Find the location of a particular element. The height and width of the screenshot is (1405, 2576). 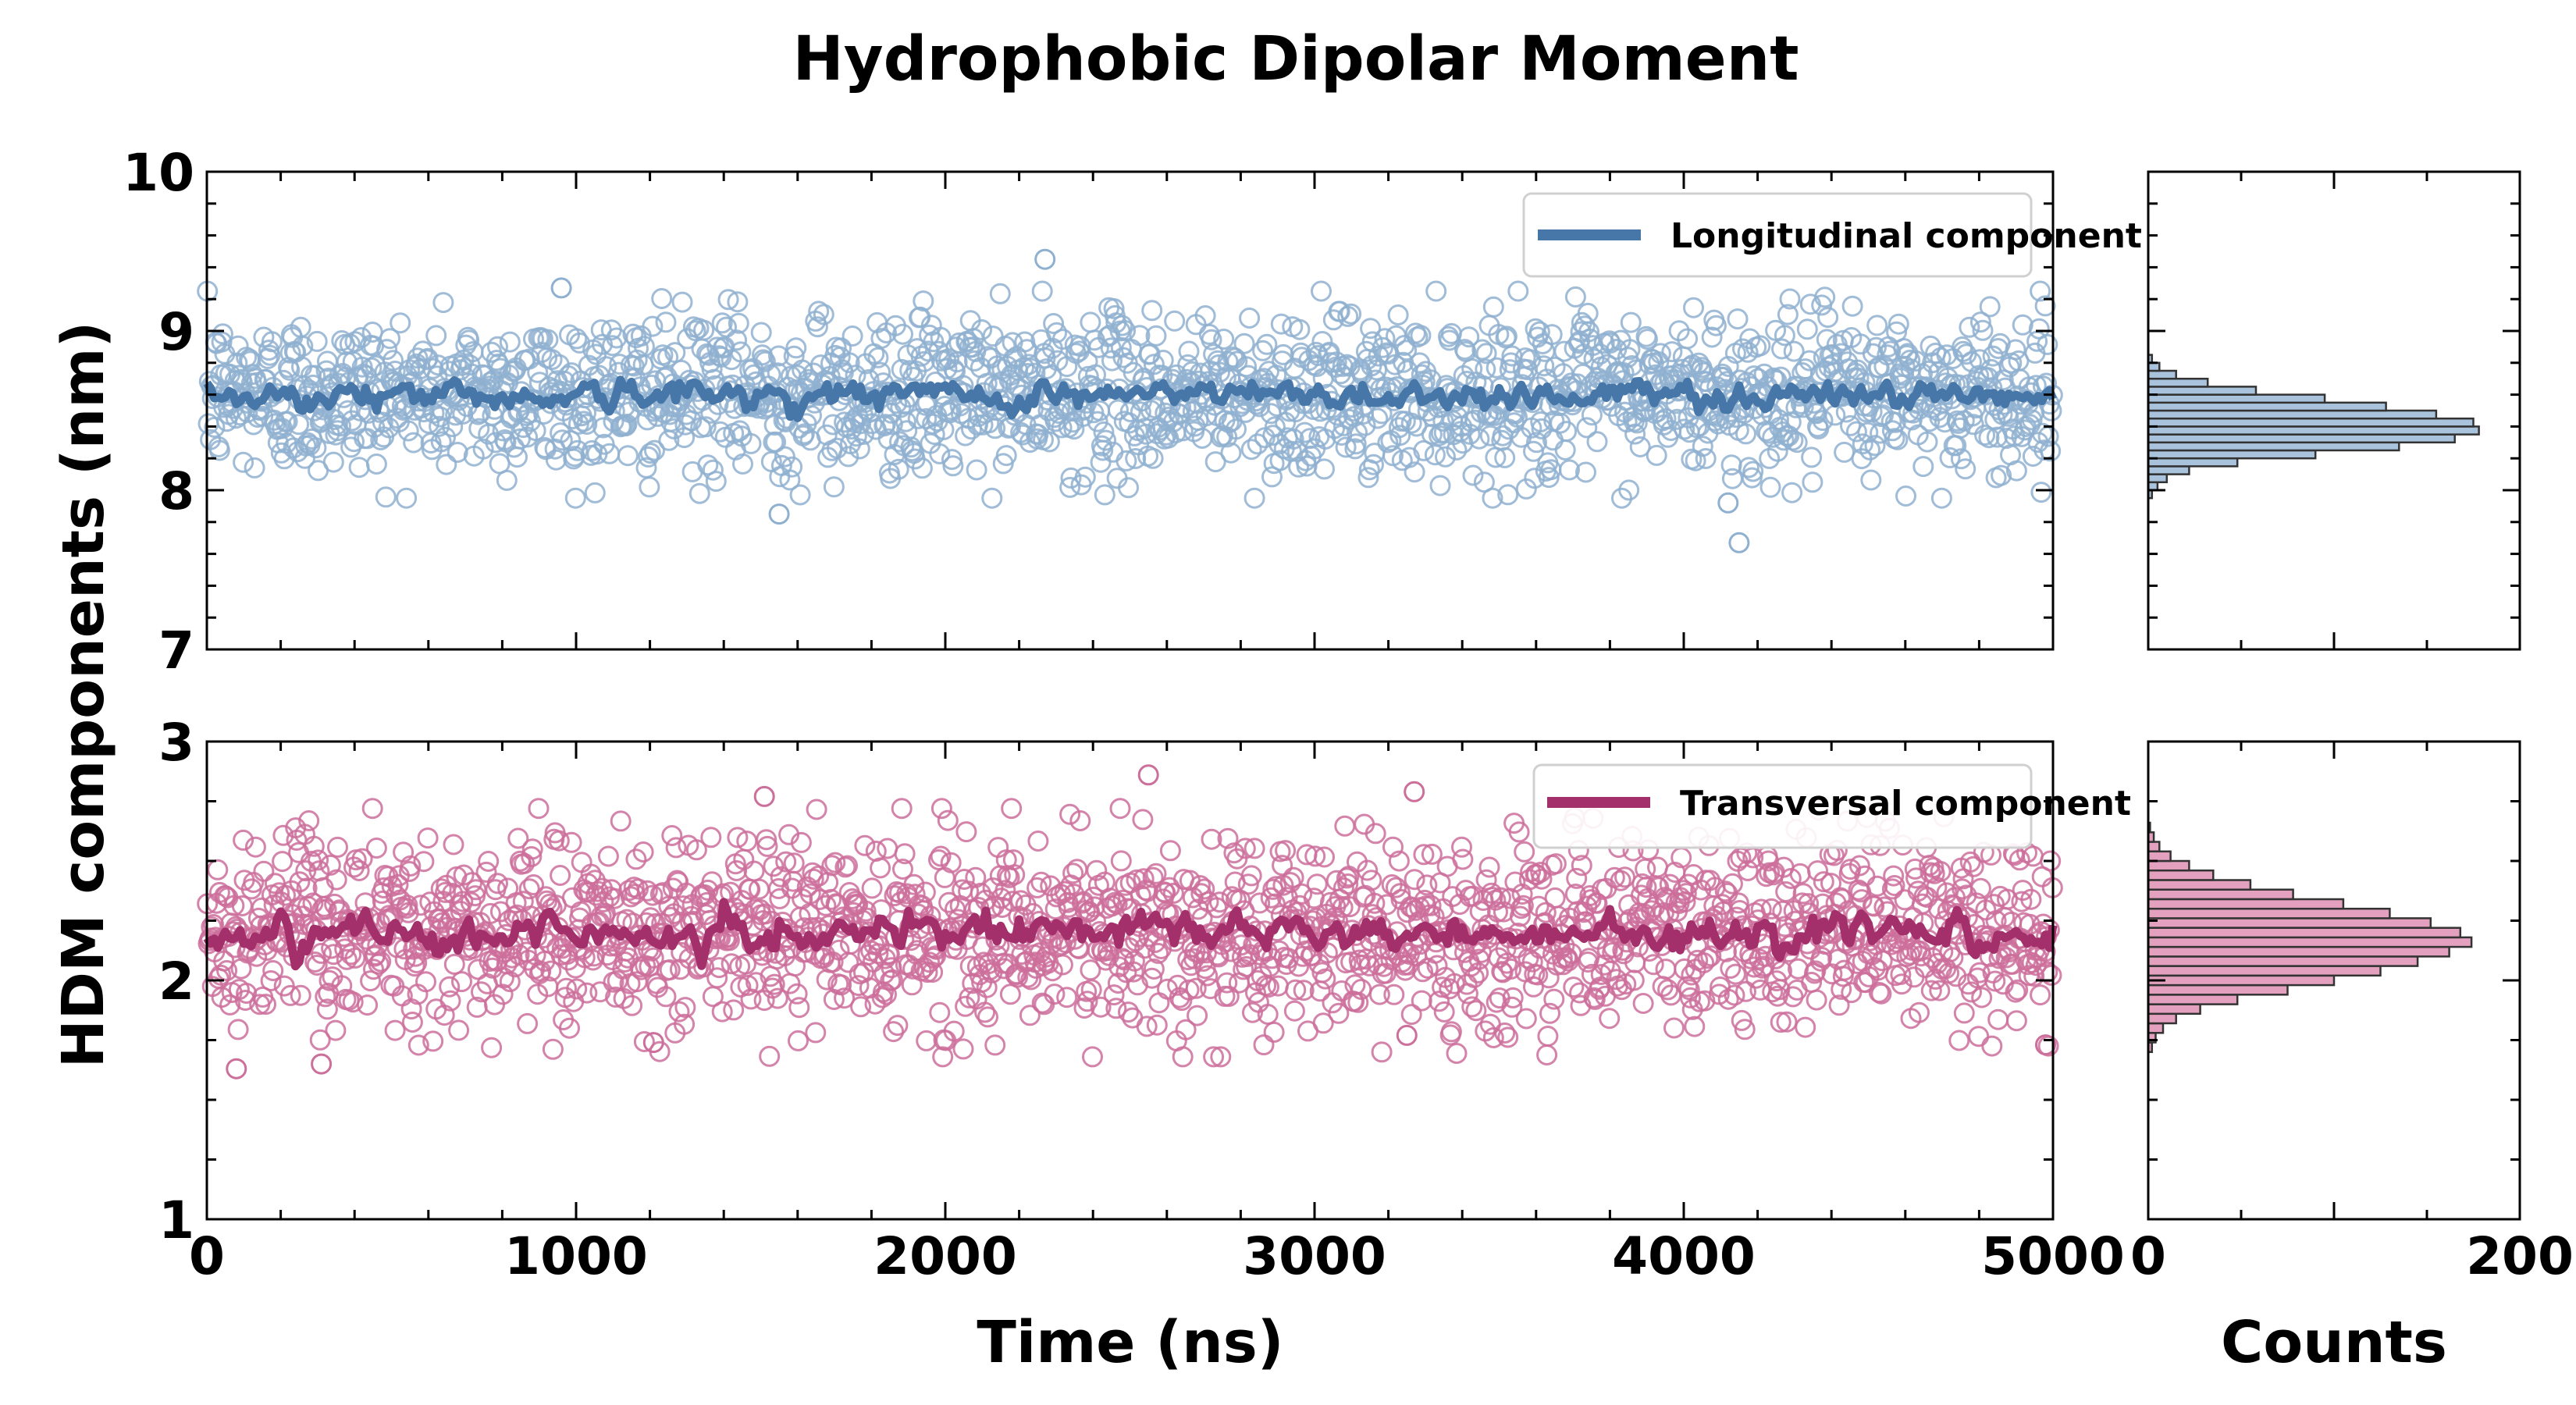

x-tick-label: 4000 is located at coordinates (1684, 1256).